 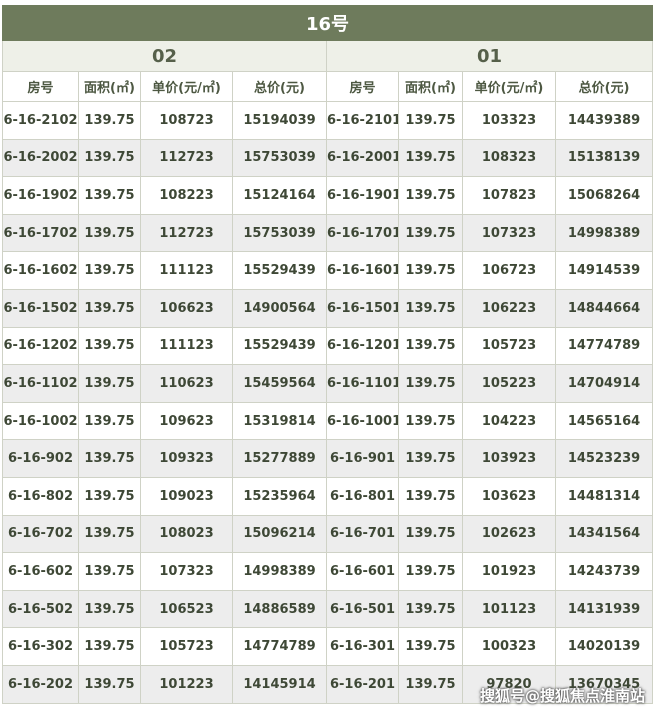 What do you see at coordinates (604, 496) in the screenshot?
I see `table-cell: 14481314` at bounding box center [604, 496].